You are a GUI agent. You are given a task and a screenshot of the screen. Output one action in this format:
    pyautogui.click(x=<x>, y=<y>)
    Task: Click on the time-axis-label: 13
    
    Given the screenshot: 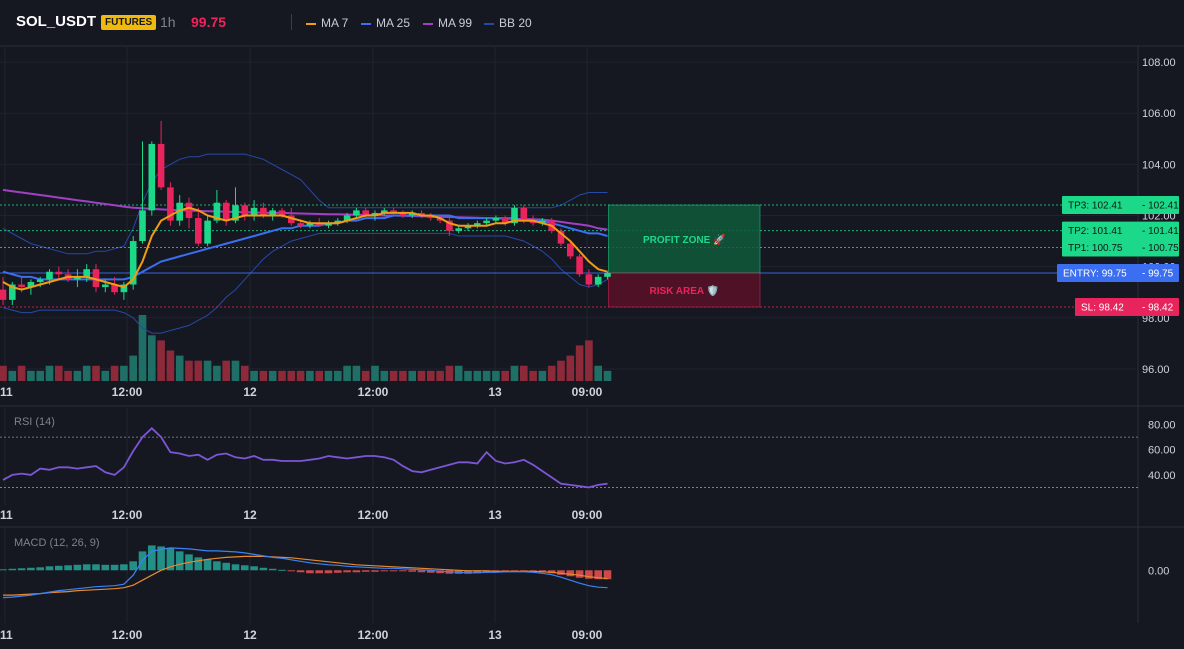 What is the action you would take?
    pyautogui.click(x=495, y=635)
    